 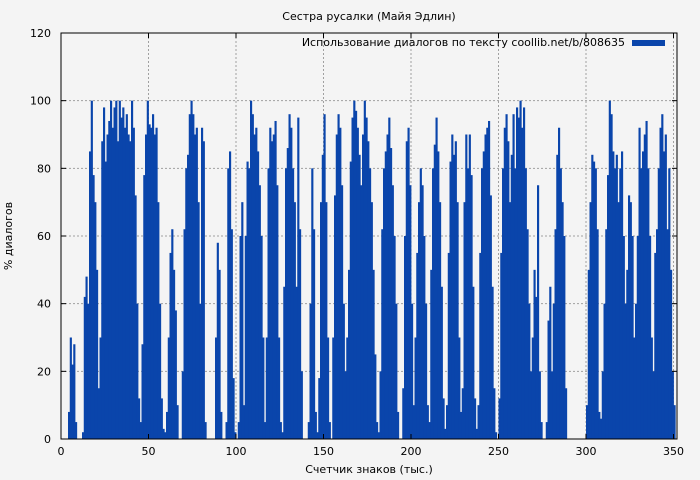 What do you see at coordinates (648, 43) in the screenshot?
I see `legend-swatch` at bounding box center [648, 43].